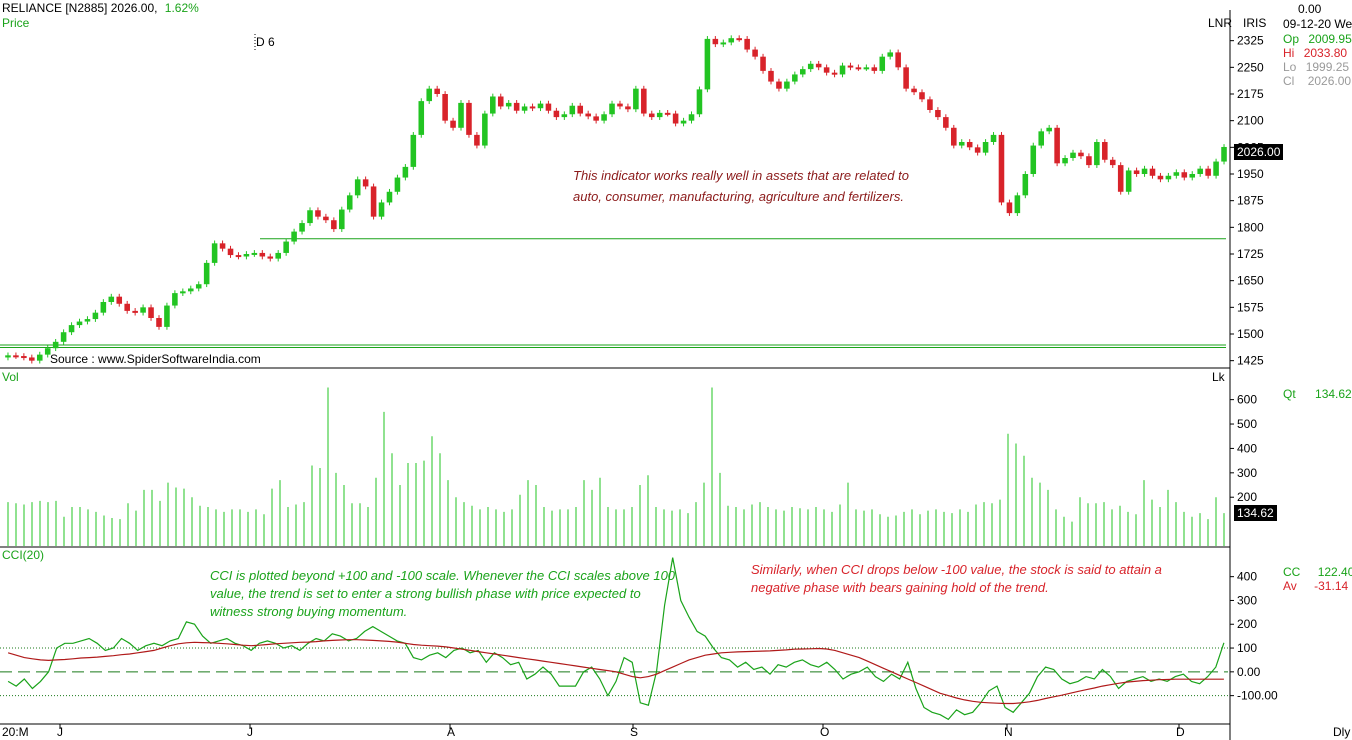  Describe the element at coordinates (1325, 53) in the screenshot. I see `high-value: 2033.80` at that location.